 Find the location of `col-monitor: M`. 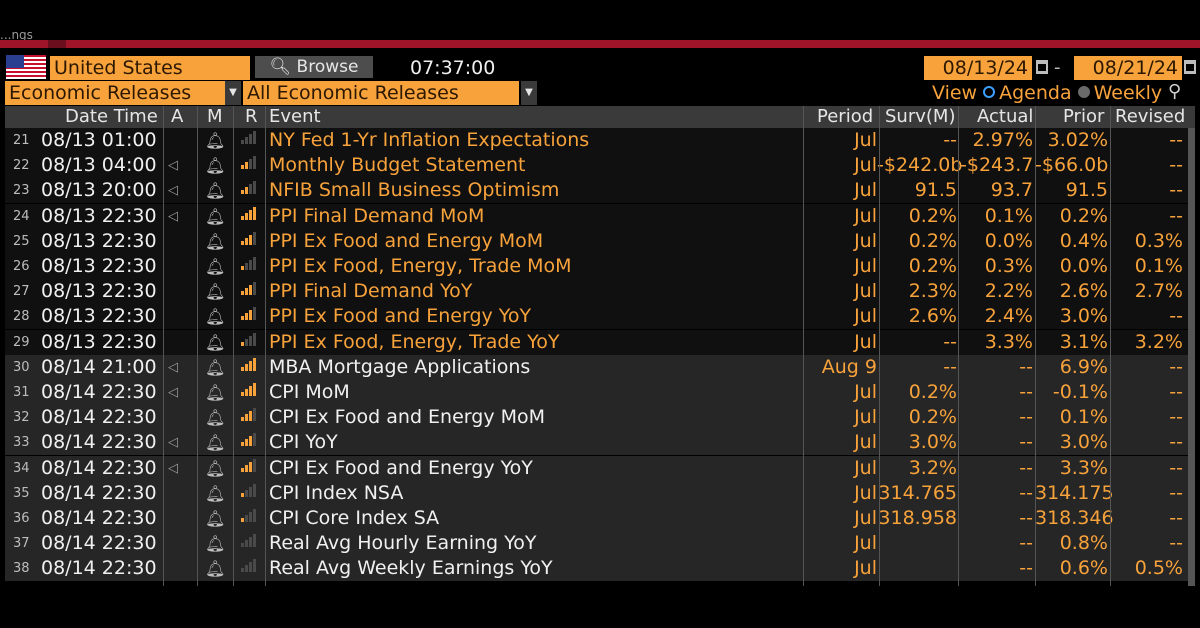

col-monitor: M is located at coordinates (215, 116).